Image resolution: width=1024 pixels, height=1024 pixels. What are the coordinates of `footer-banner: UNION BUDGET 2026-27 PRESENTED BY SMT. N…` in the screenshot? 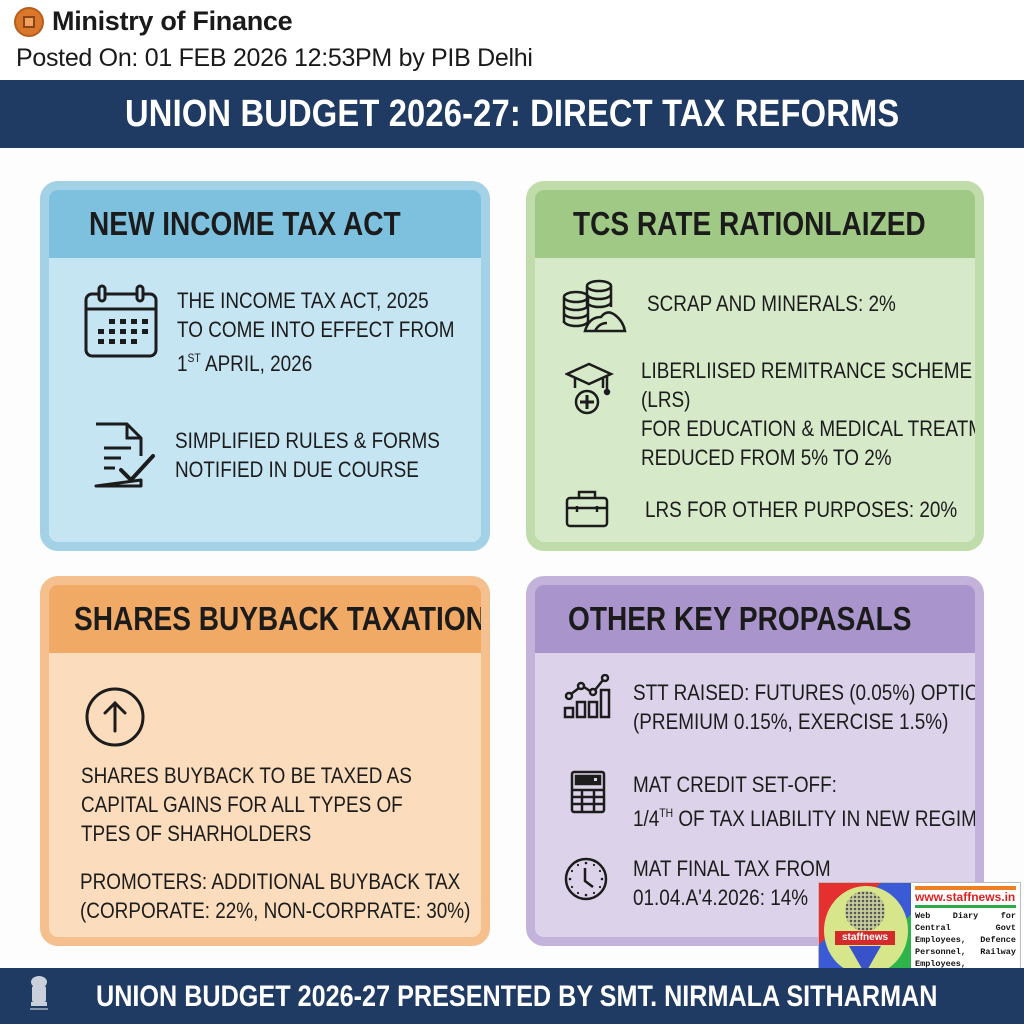 It's located at (512, 996).